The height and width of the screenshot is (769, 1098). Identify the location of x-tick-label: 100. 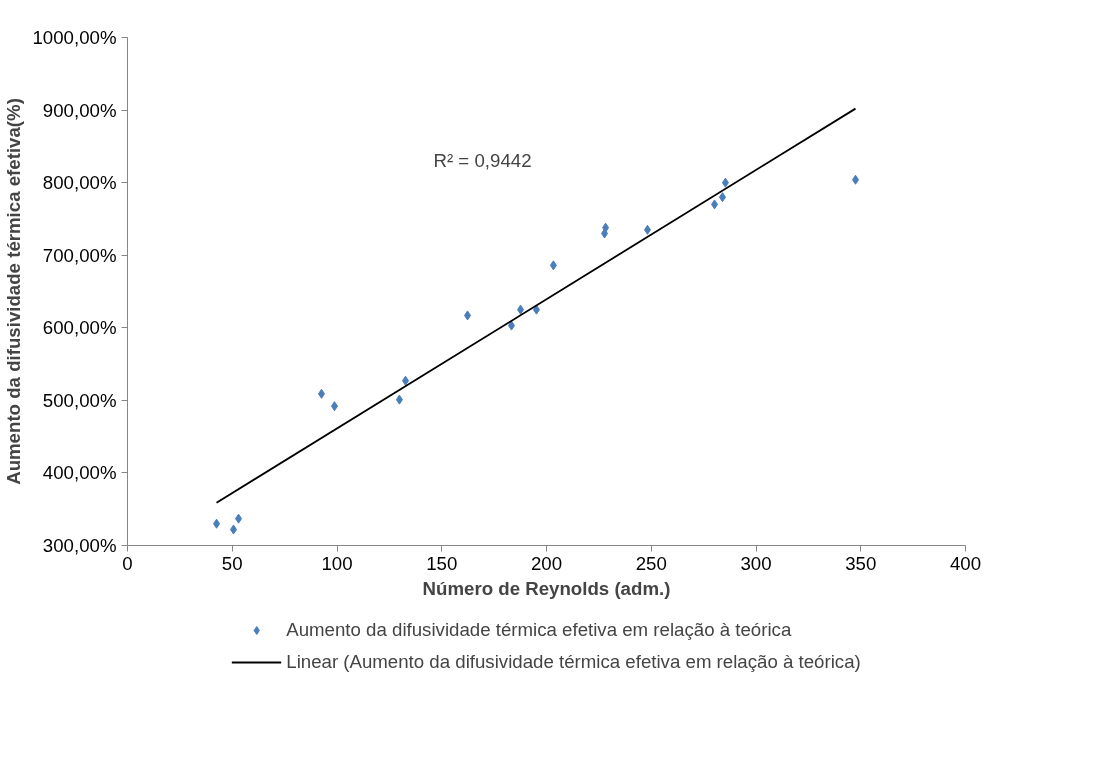
(337, 563).